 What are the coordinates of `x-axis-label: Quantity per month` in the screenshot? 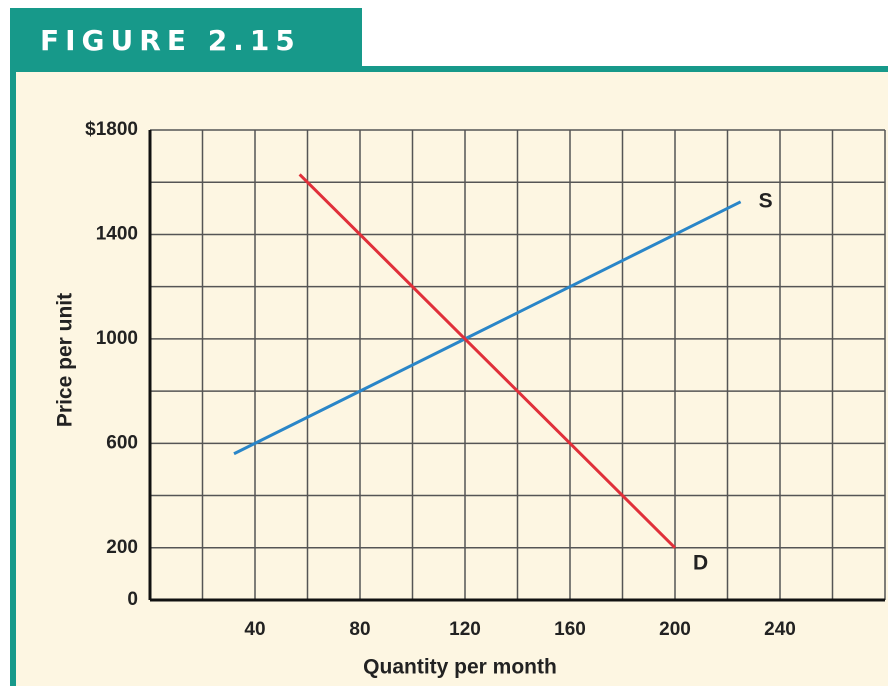 It's located at (460, 667).